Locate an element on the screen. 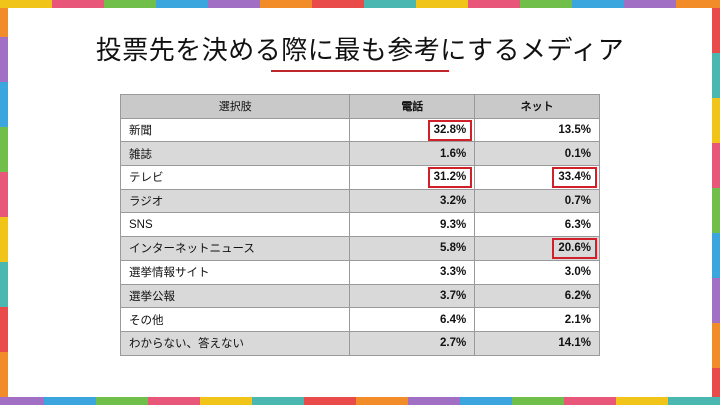 The height and width of the screenshot is (405, 720). row-label: テレビ is located at coordinates (235, 177).